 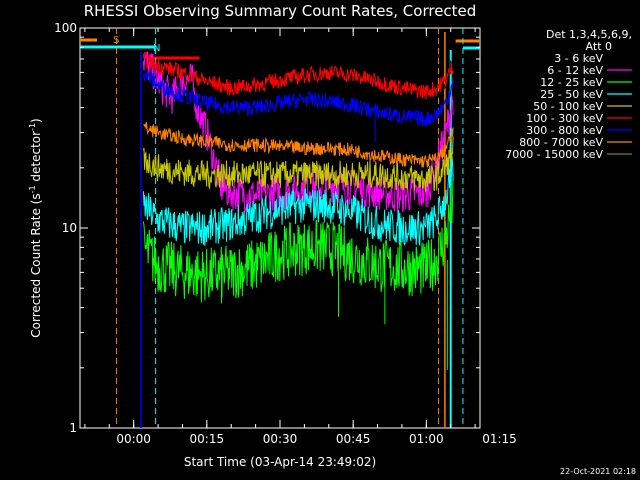 I want to click on legend-label: 12 - 25 keV, so click(x=571, y=82).